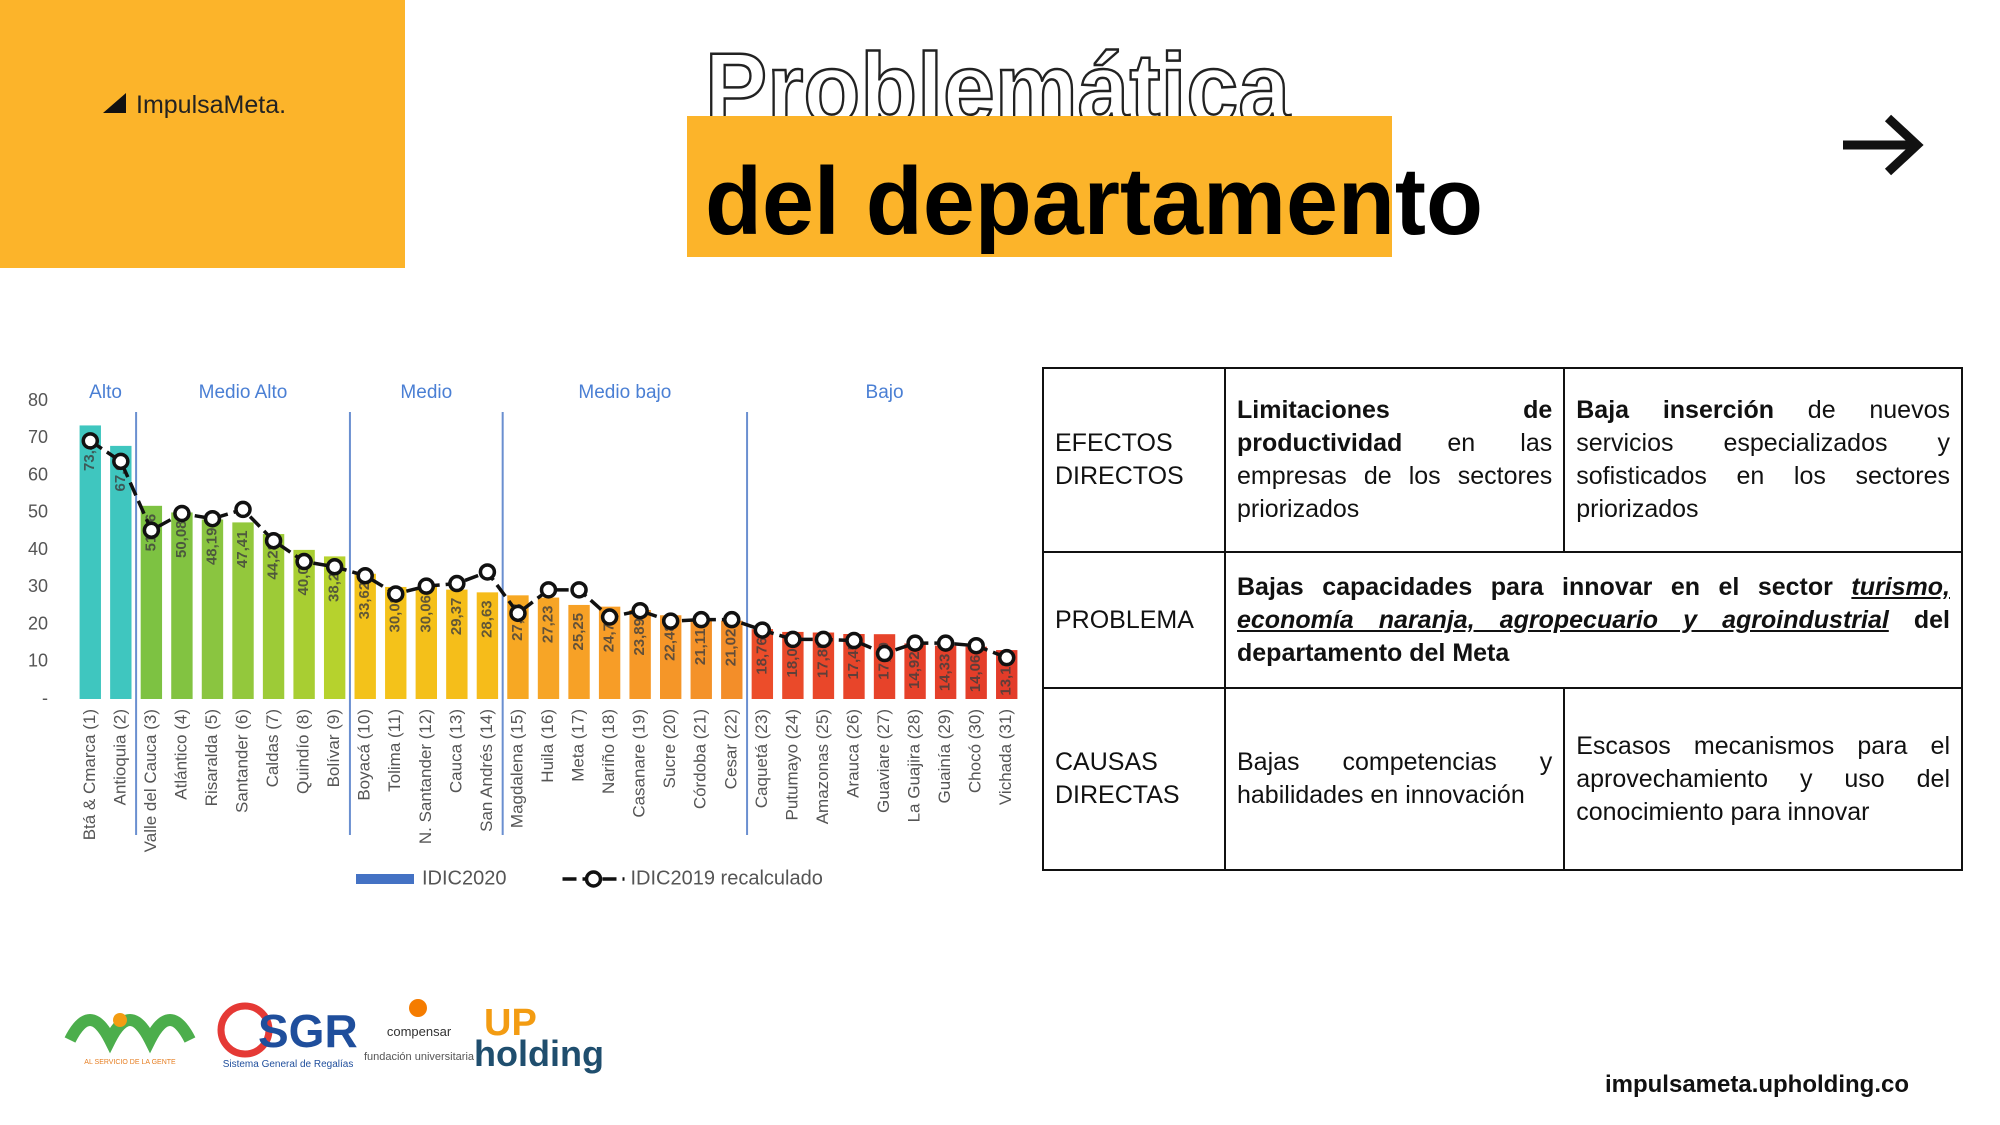  What do you see at coordinates (38, 512) in the screenshot?
I see `y-tick-label: 50` at bounding box center [38, 512].